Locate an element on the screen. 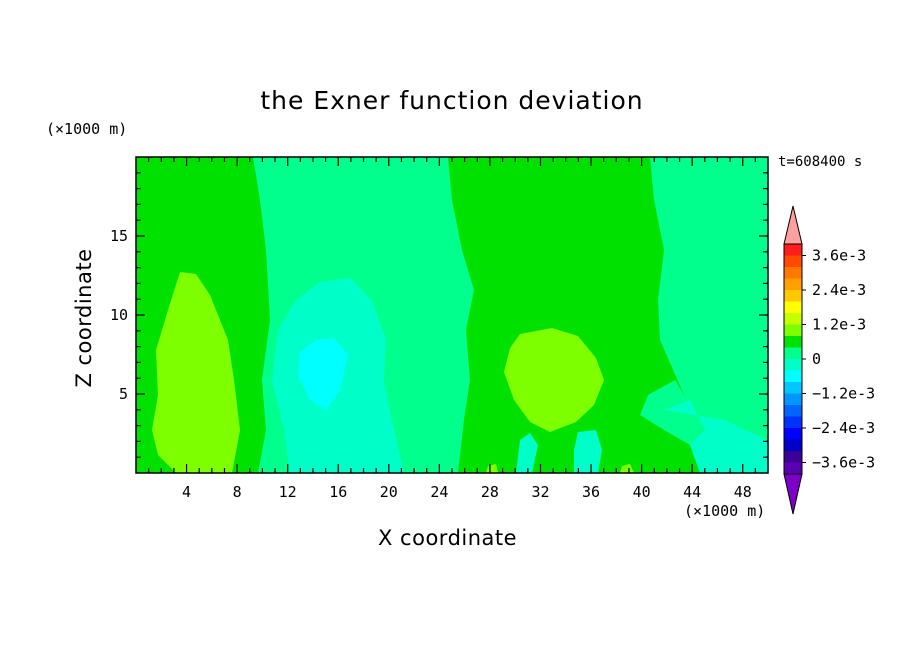  colorbar-labels: 3.6e-3 2.4e-3 1.2e-3 0 −1.2e-3 −2.4e-3 −3.6e-3 is located at coordinates (838, 359).